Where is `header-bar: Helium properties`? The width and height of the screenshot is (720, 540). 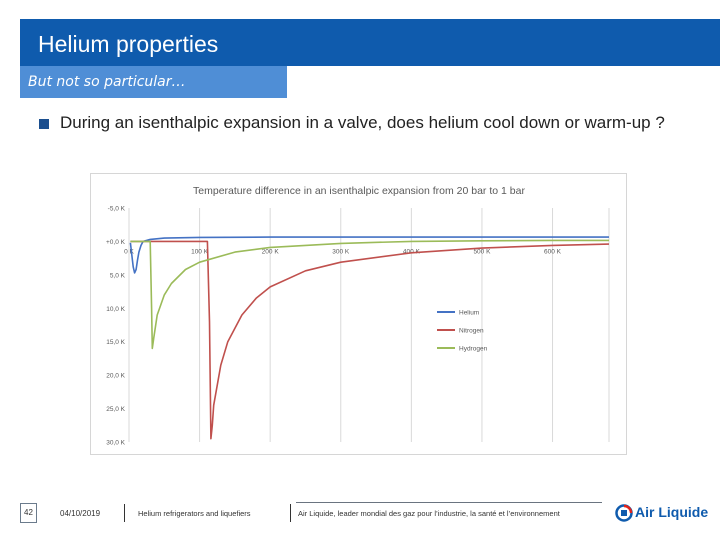 header-bar: Helium properties is located at coordinates (370, 42).